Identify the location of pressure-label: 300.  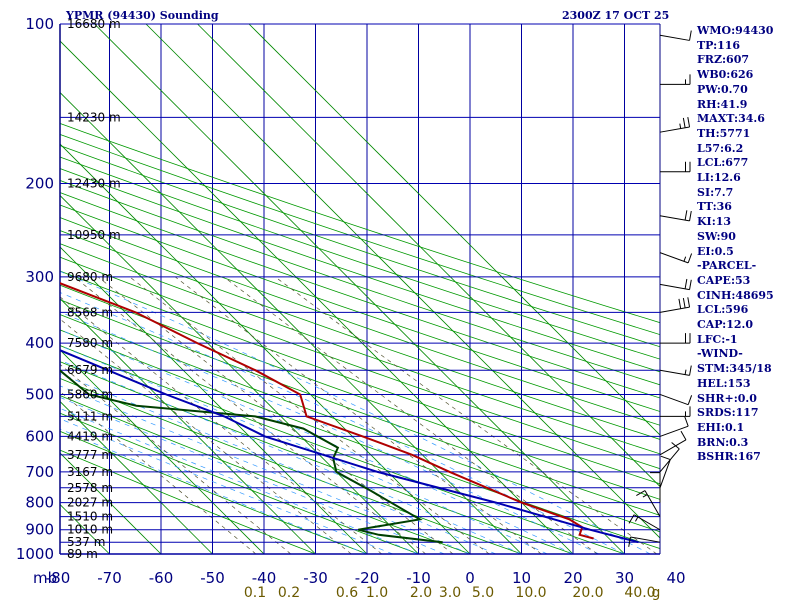
(39, 277).